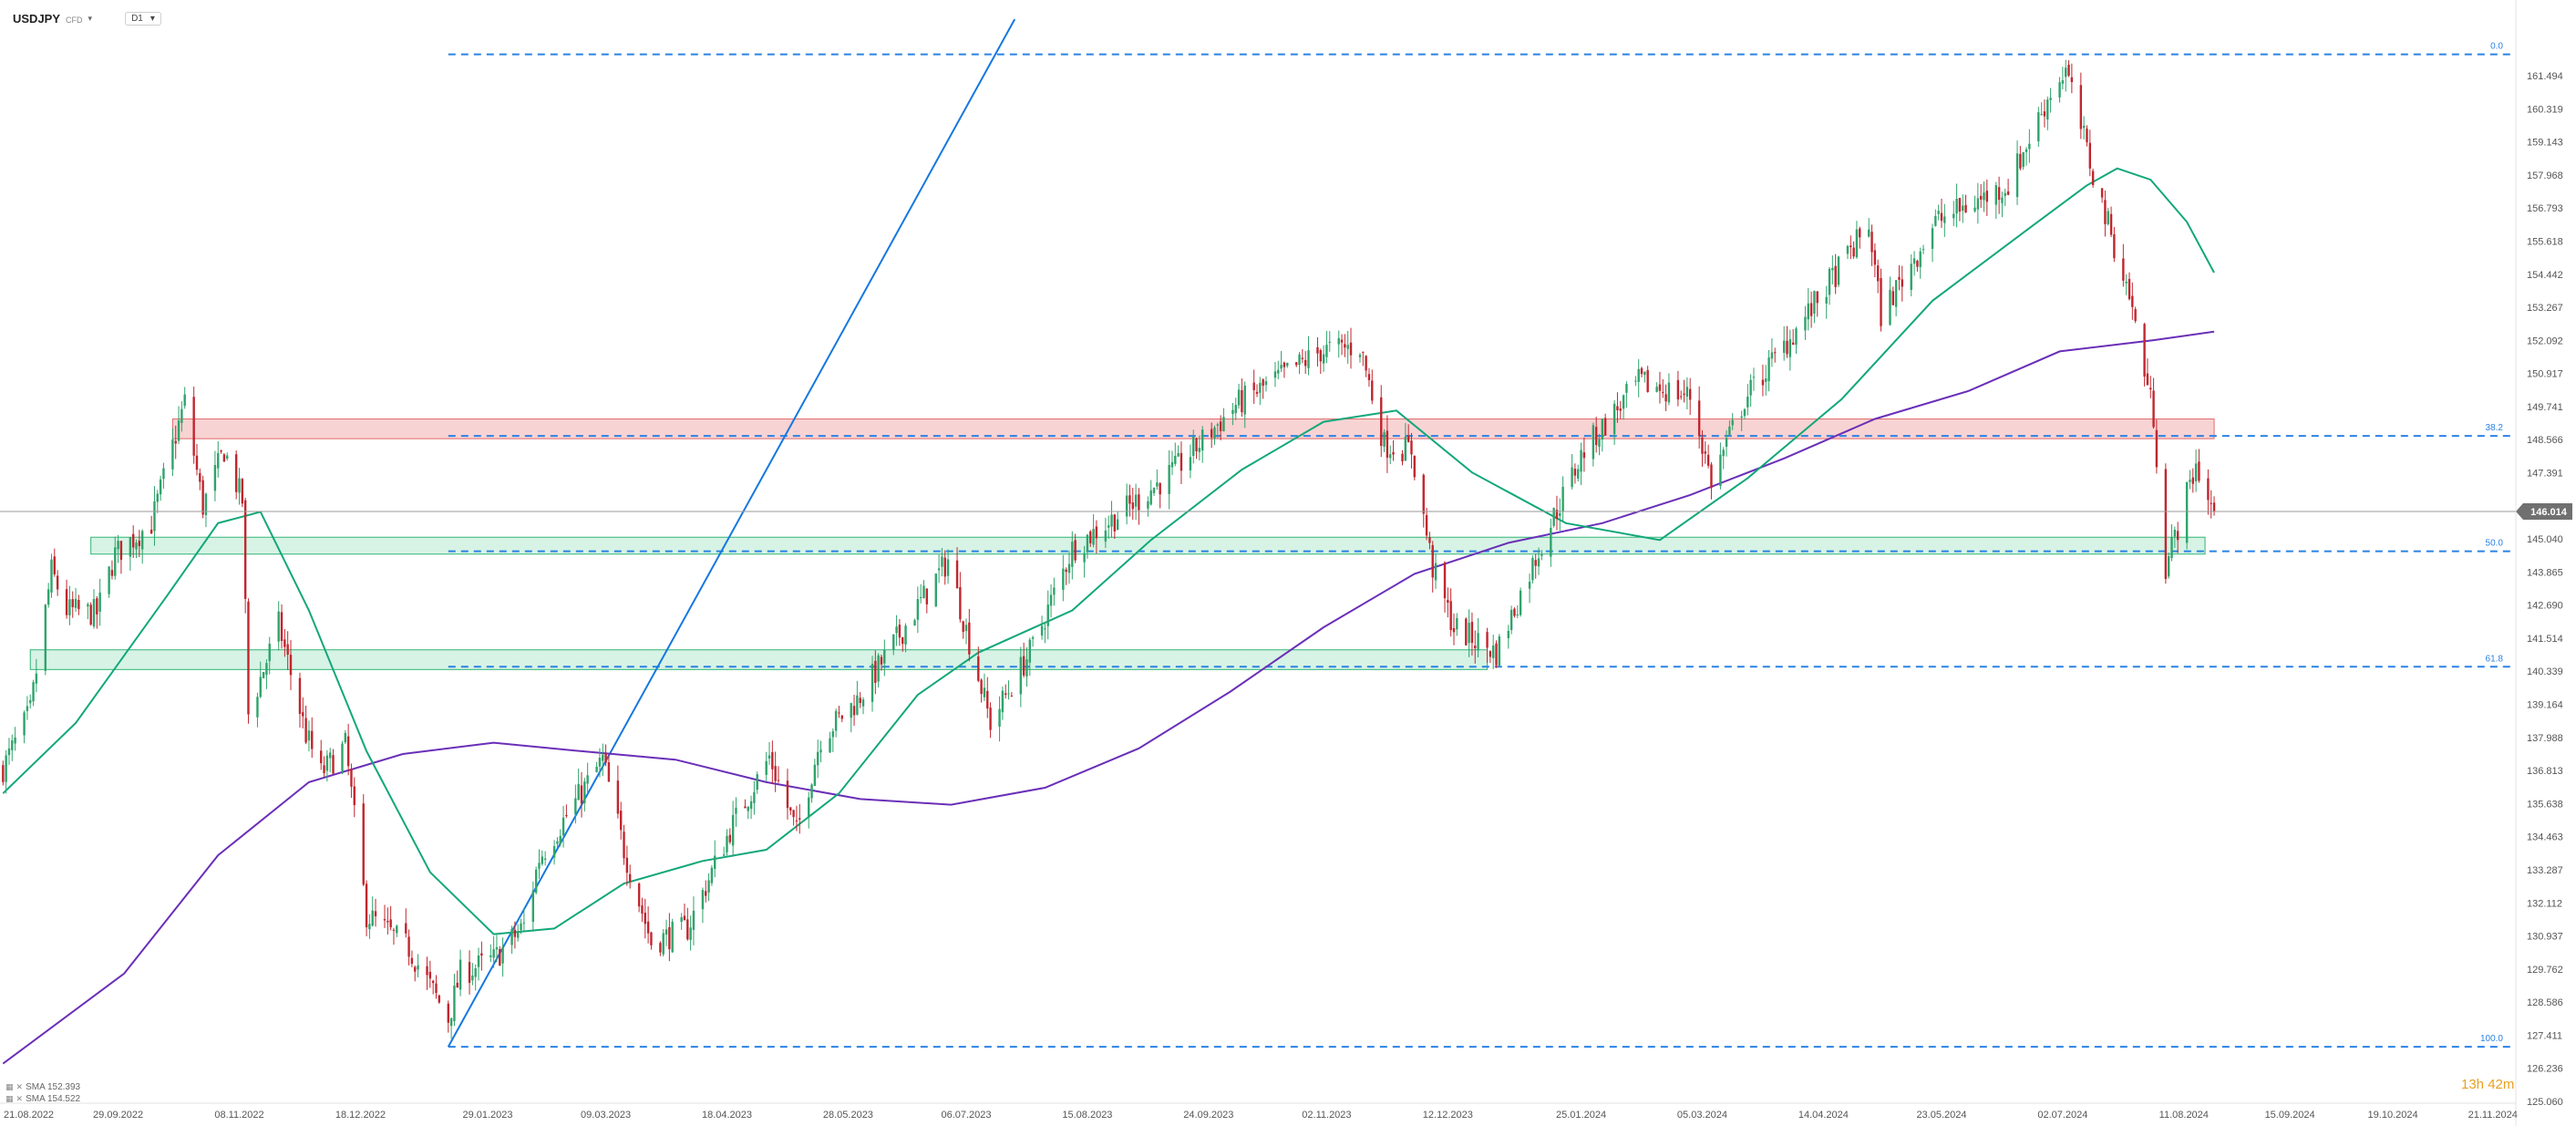 This screenshot has width=2576, height=1126. I want to click on symbol-chevron-down-icon: ▾, so click(90, 18).